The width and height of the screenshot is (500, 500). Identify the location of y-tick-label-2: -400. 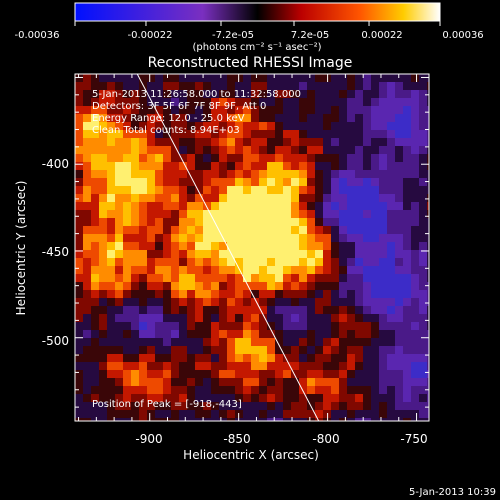
(55, 164).